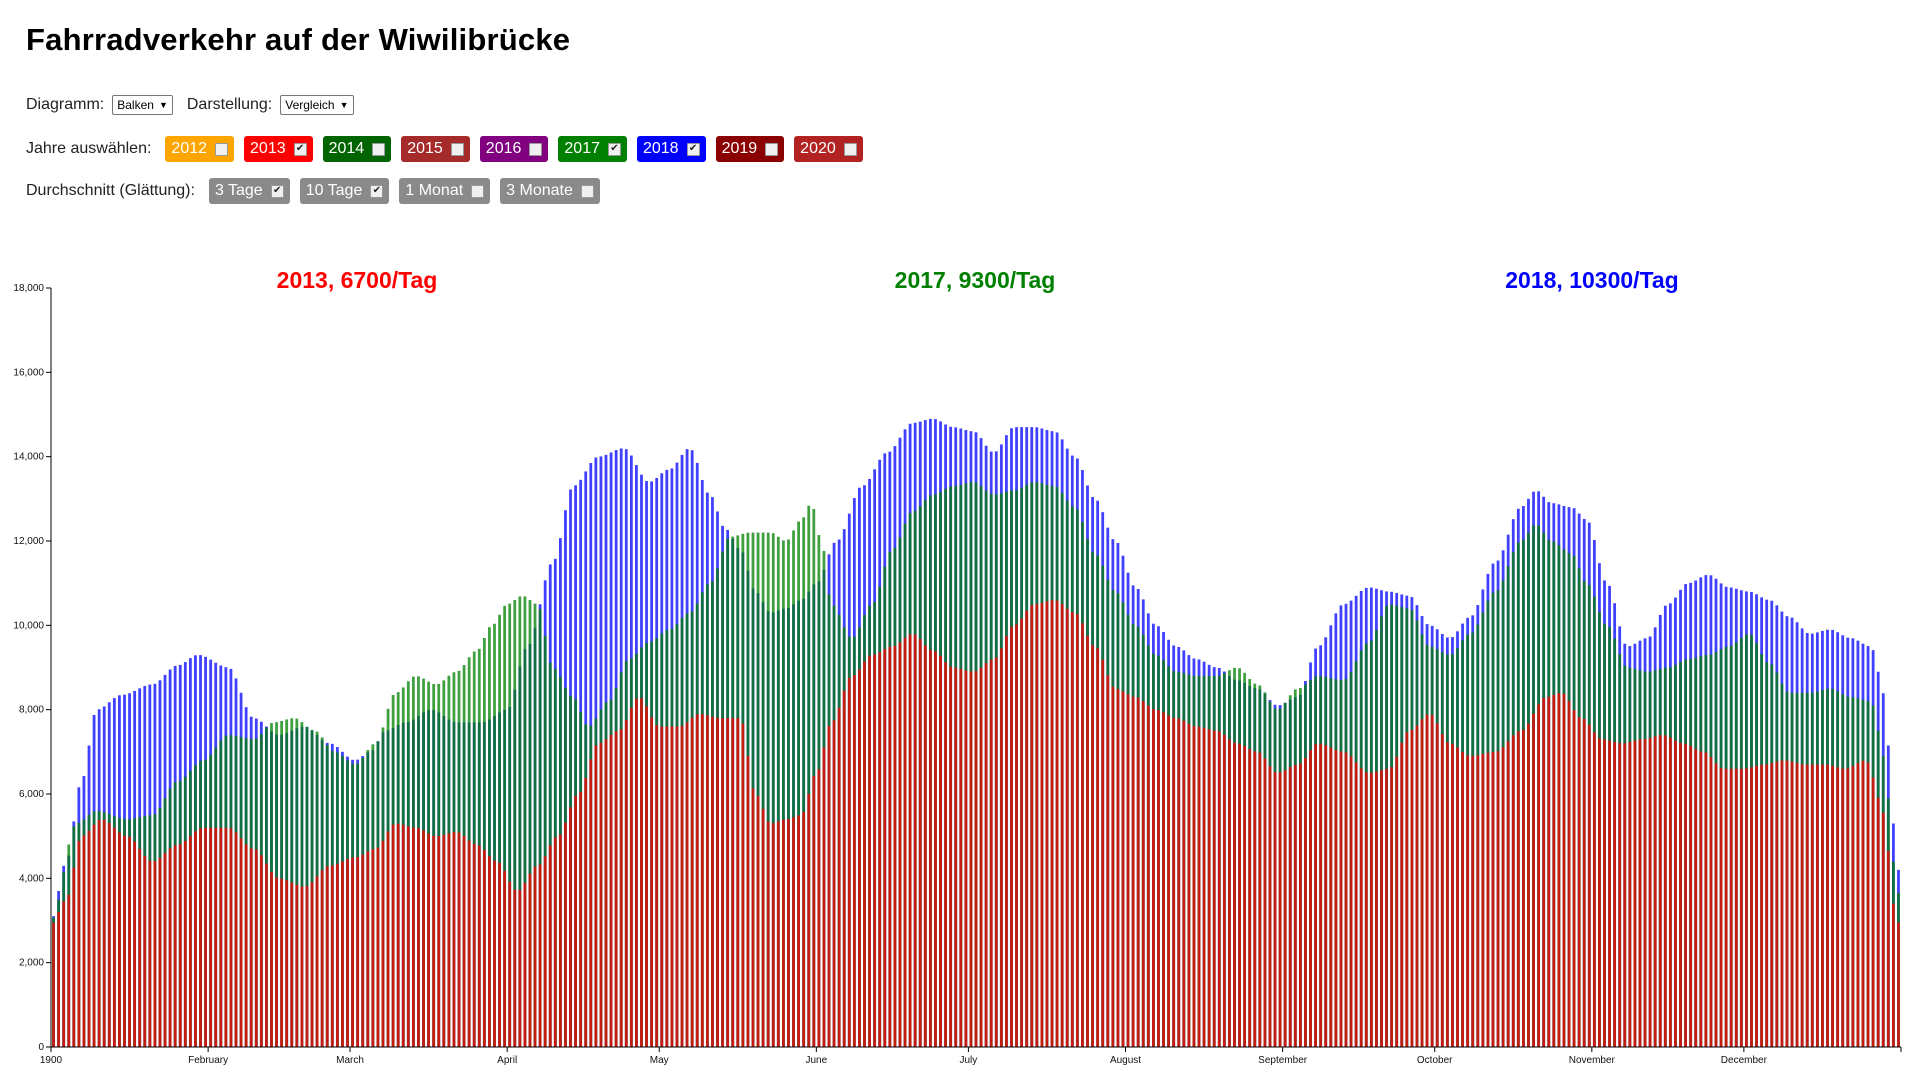  What do you see at coordinates (828, 149) in the screenshot?
I see `year-chip-2020: 2020` at bounding box center [828, 149].